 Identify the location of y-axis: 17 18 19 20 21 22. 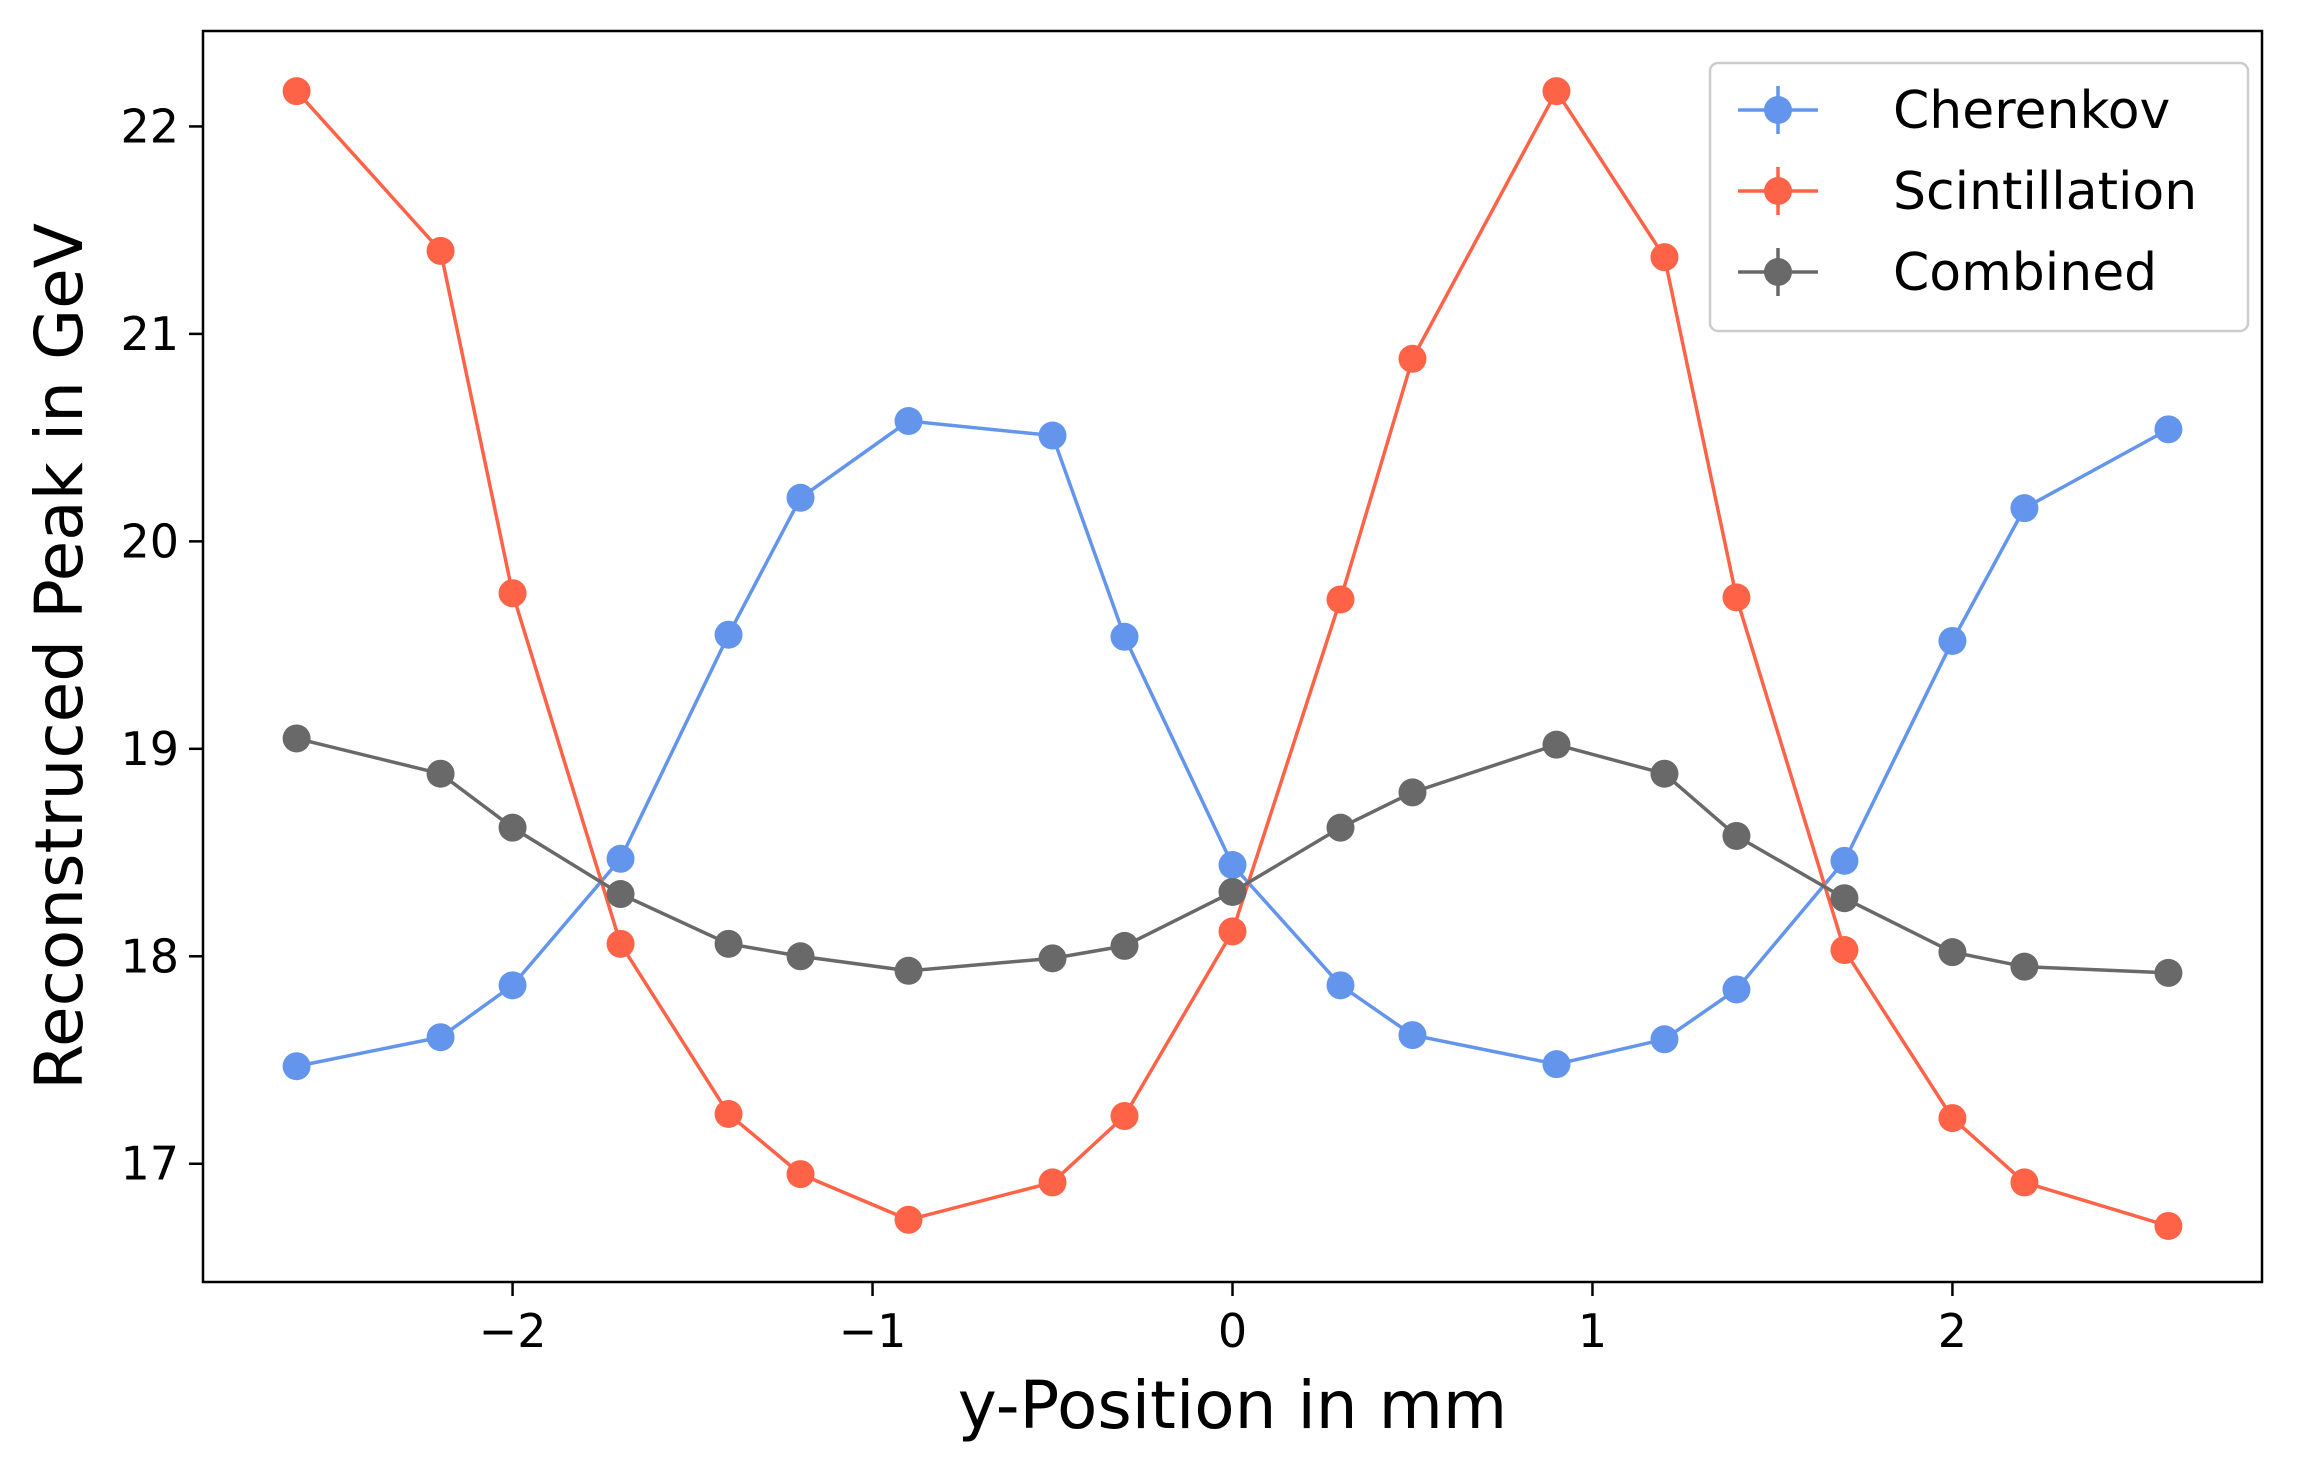
(161, 645).